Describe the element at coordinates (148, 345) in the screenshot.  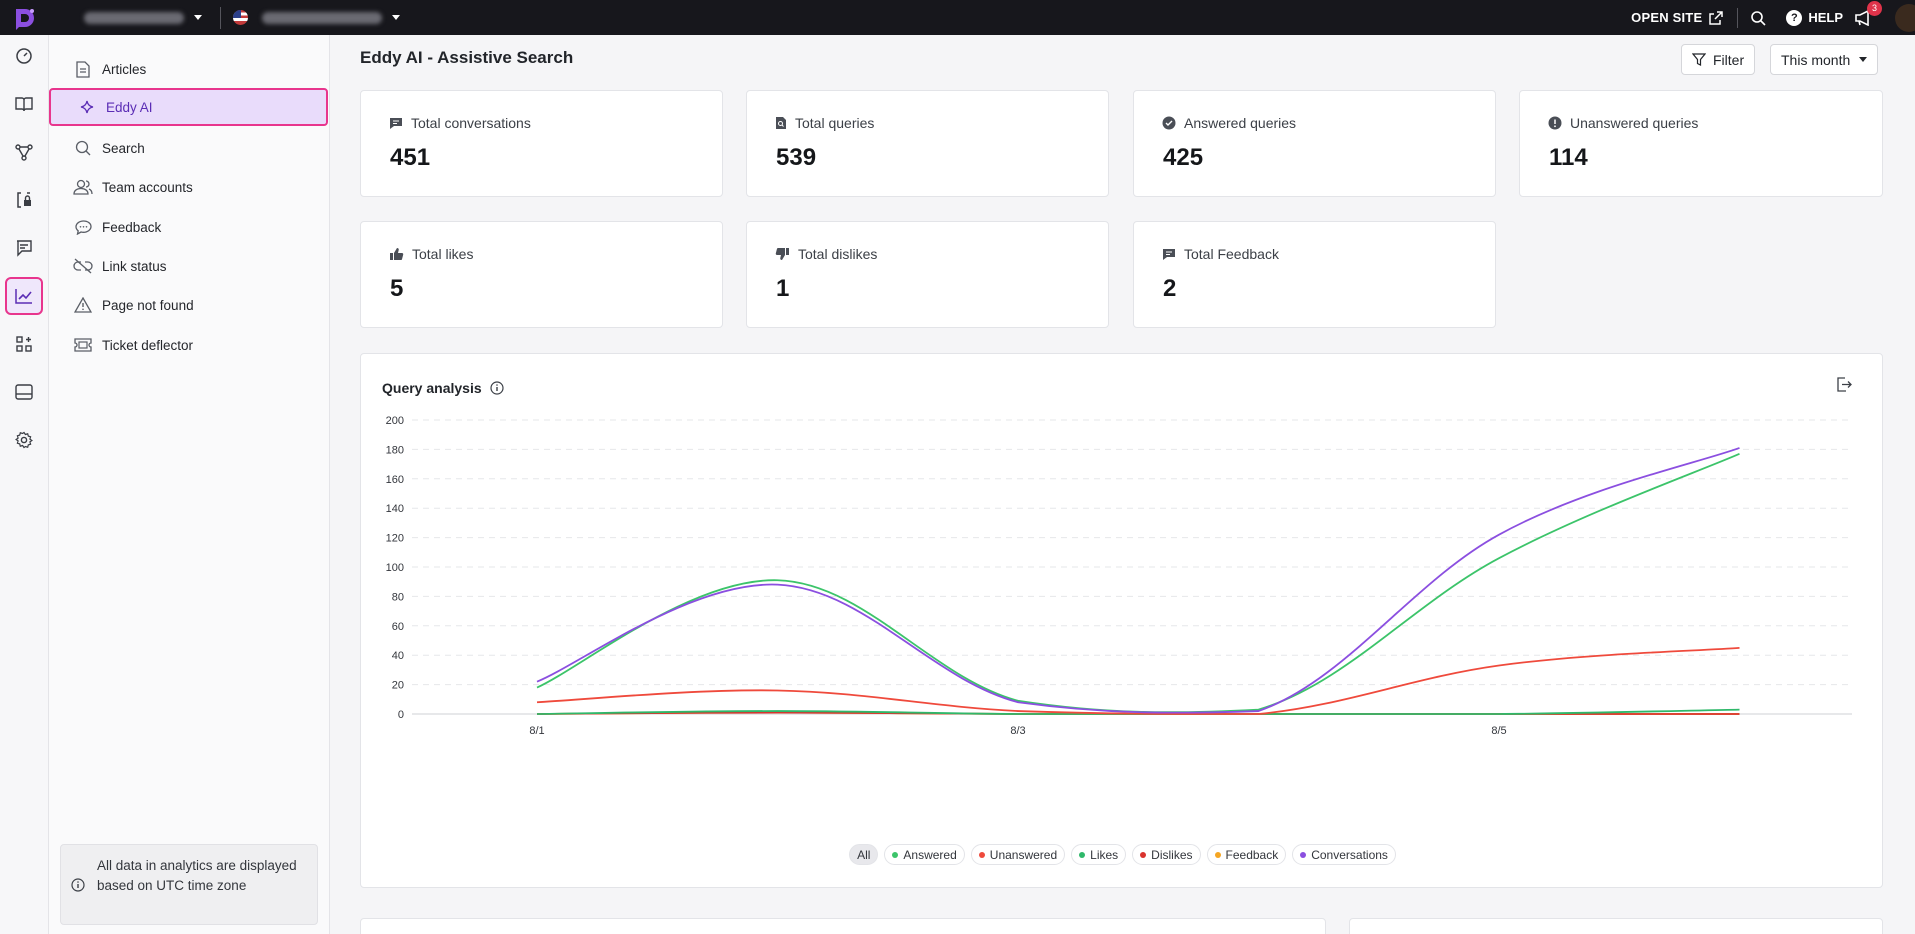
I see `sidebar-item-label: Ticket deflector` at that location.